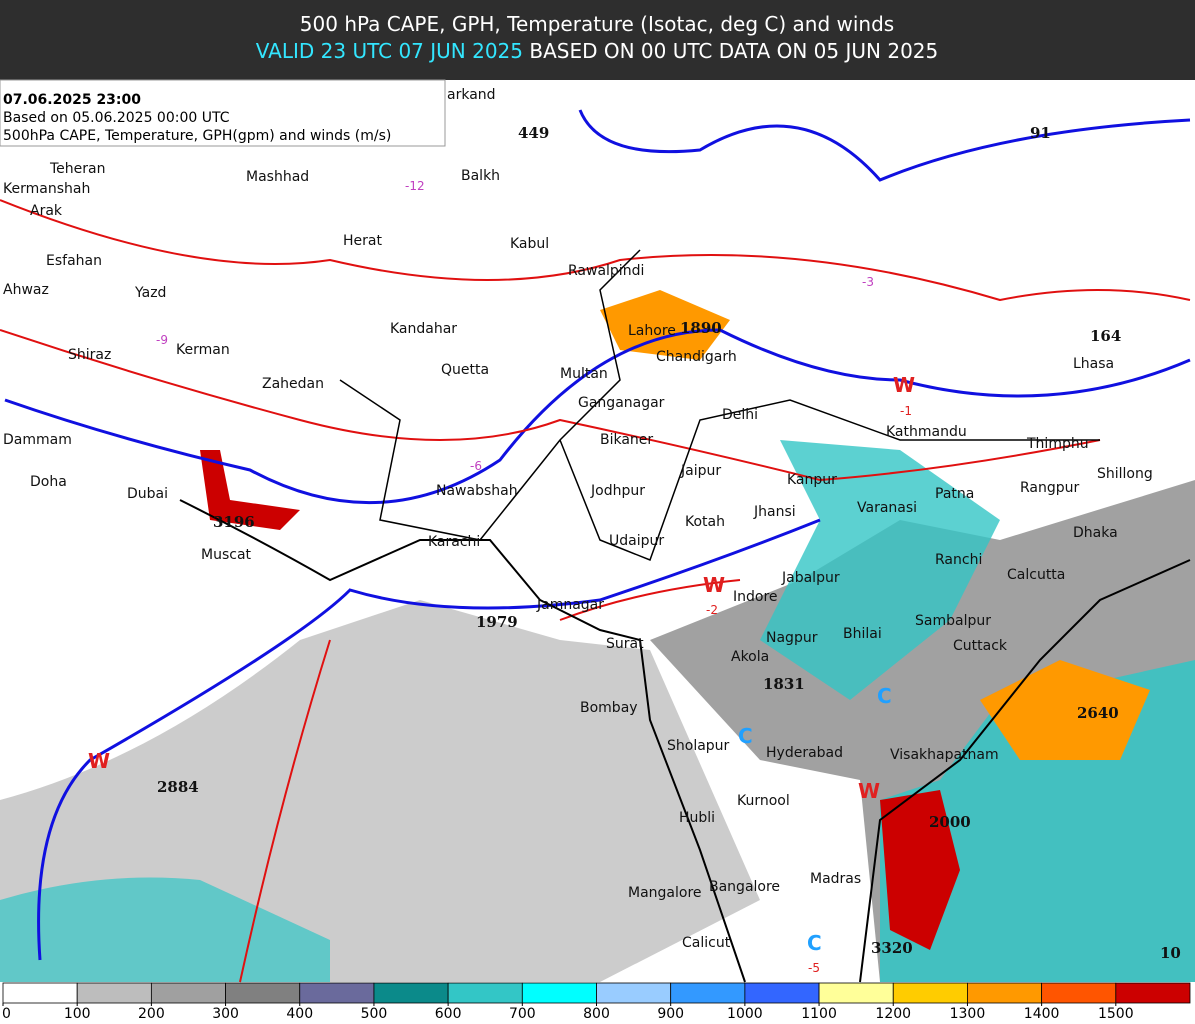  What do you see at coordinates (626, 440) in the screenshot?
I see `city-label: Bikaner` at bounding box center [626, 440].